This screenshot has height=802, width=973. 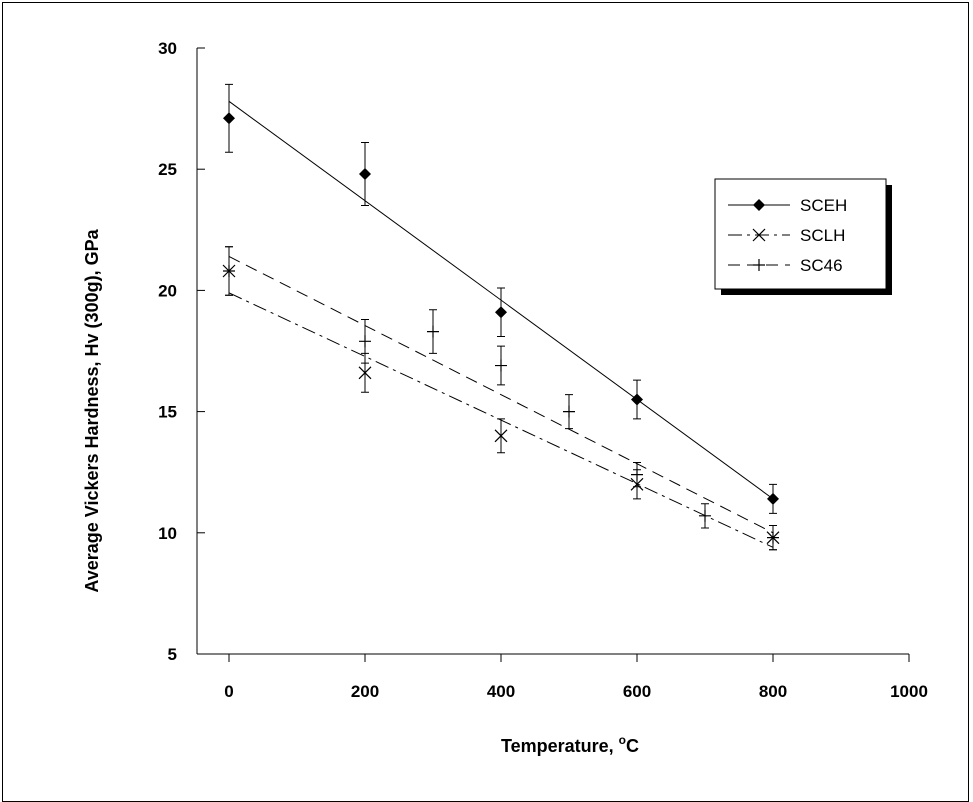 I want to click on y-tick-label: 10, so click(x=167, y=533).